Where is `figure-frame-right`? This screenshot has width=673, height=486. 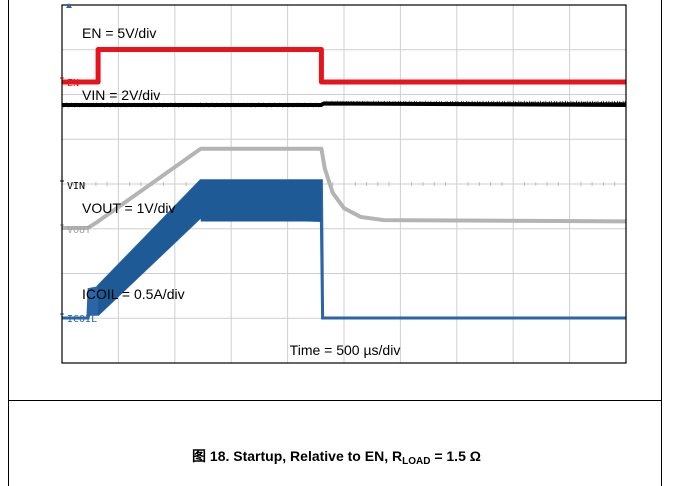 figure-frame-right is located at coordinates (661, 243).